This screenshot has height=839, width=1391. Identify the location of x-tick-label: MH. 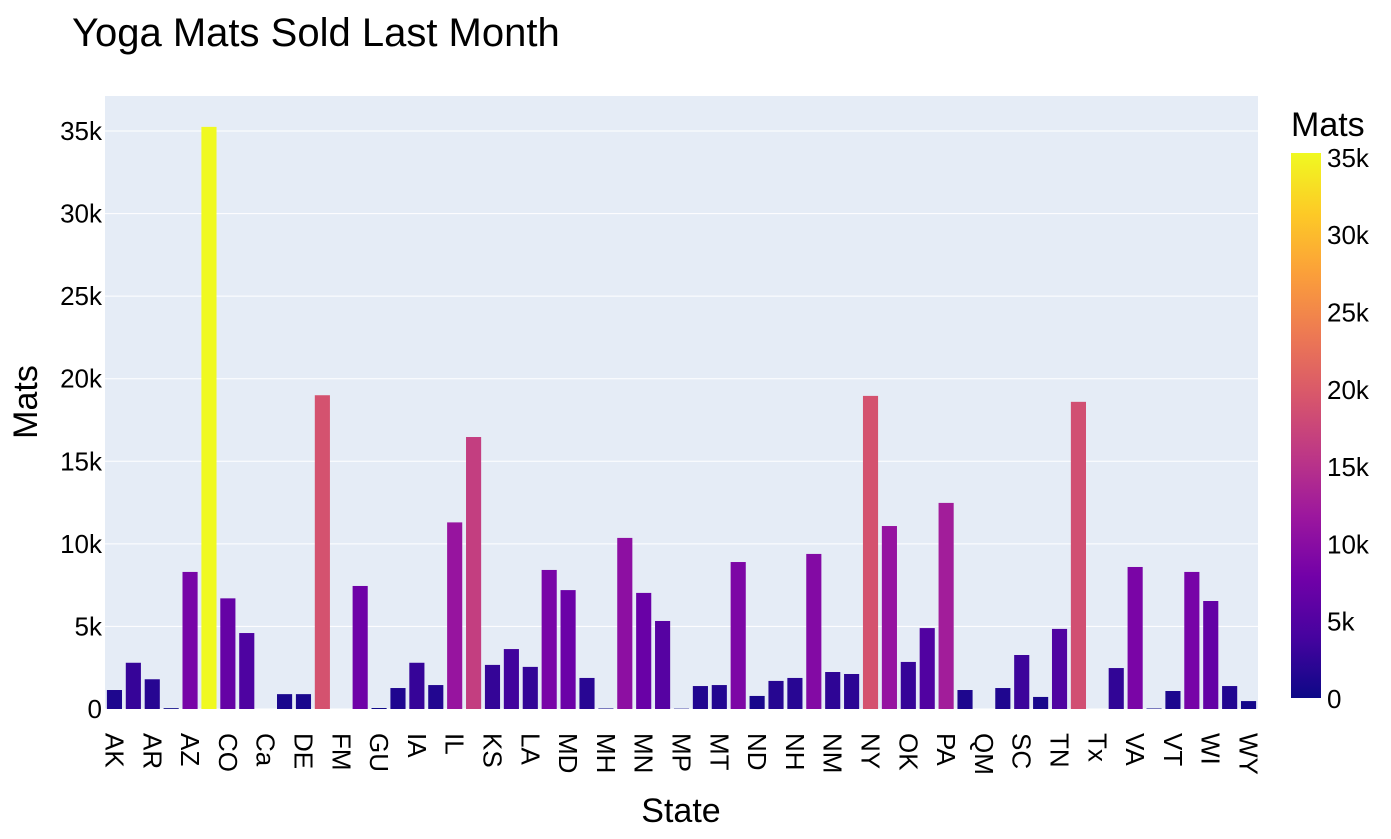
(606, 753).